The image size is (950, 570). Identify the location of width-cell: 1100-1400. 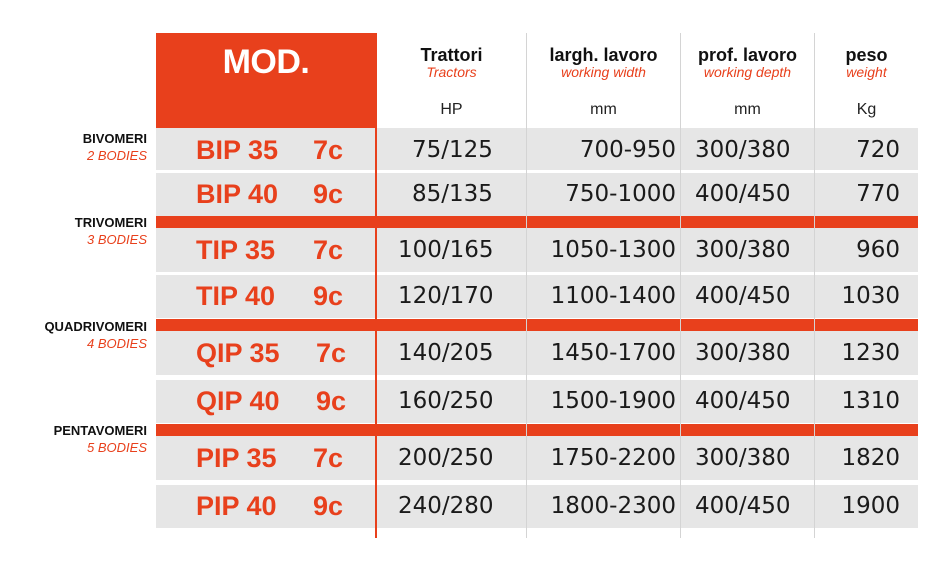
(613, 296).